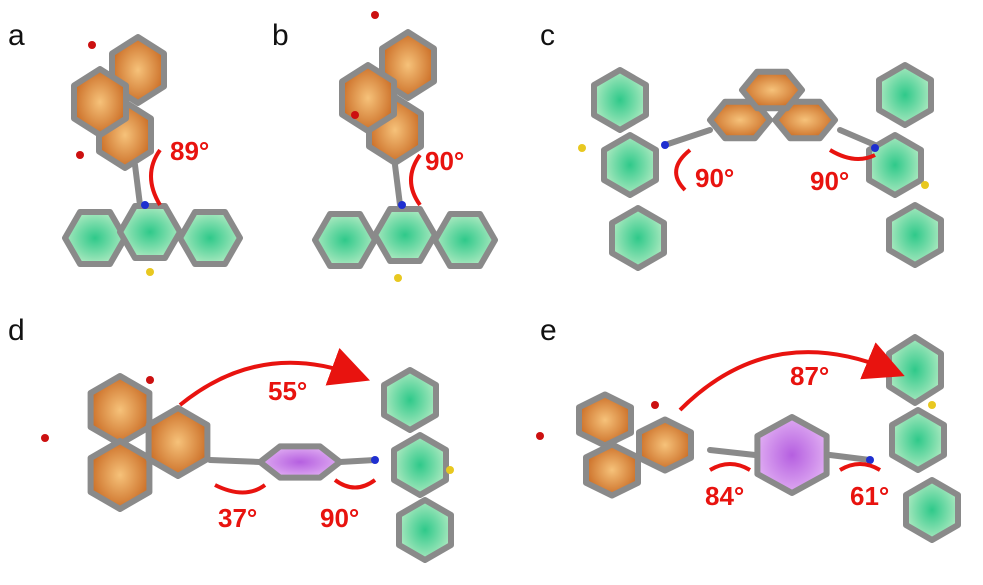 This screenshot has height=585, width=983. I want to click on angle-arc-e-left, so click(730, 467).